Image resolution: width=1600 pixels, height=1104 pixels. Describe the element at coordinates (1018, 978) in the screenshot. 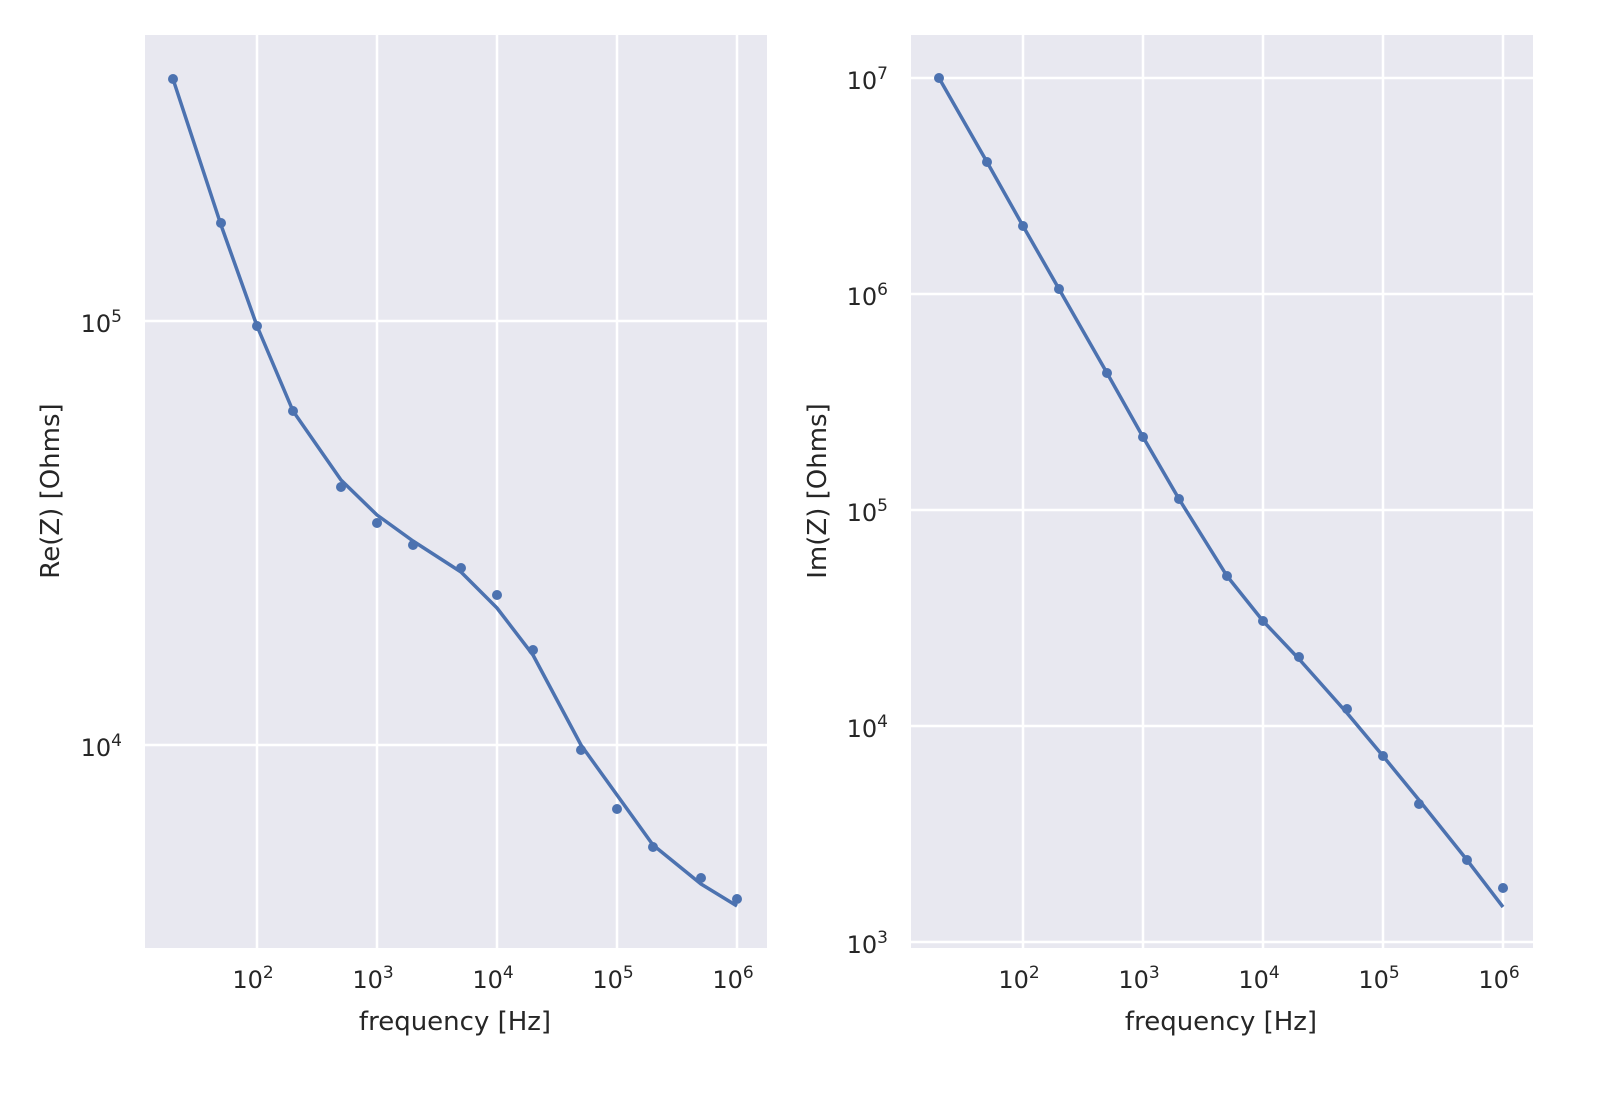

I see `right-xtick-label: 102` at that location.